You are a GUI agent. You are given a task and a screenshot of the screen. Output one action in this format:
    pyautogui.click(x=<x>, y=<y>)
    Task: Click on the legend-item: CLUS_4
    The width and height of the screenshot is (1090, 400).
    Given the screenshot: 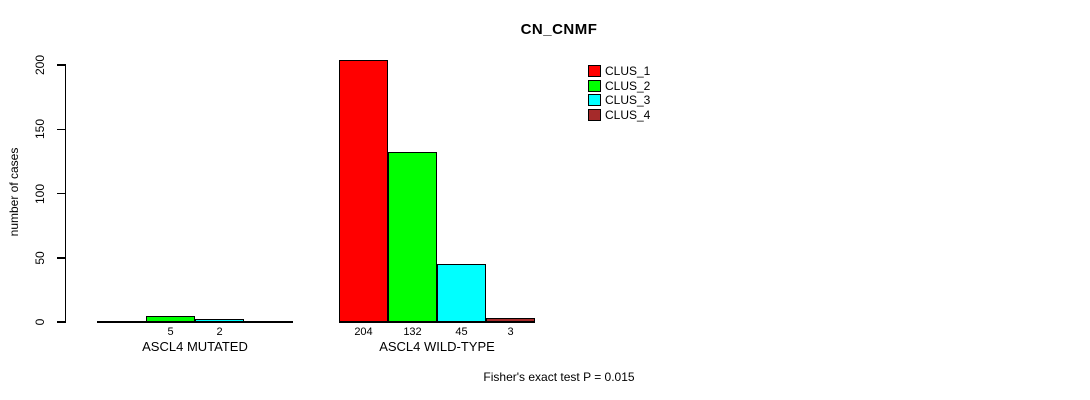 What is the action you would take?
    pyautogui.click(x=619, y=114)
    